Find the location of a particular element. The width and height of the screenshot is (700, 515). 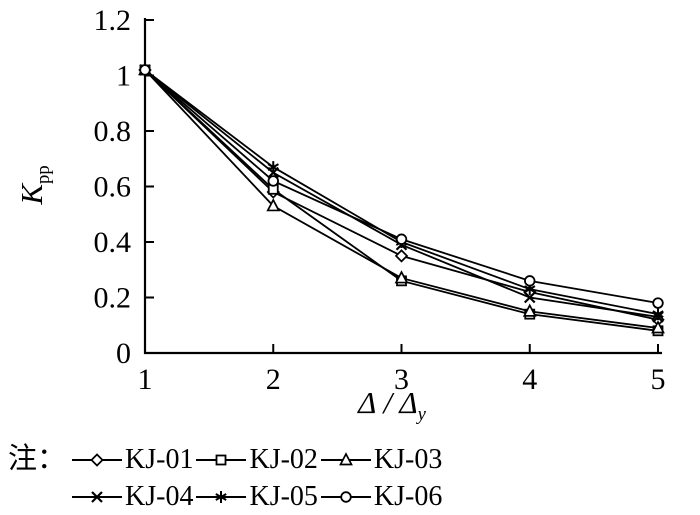

x-tick-label: 1 is located at coordinates (145, 379).